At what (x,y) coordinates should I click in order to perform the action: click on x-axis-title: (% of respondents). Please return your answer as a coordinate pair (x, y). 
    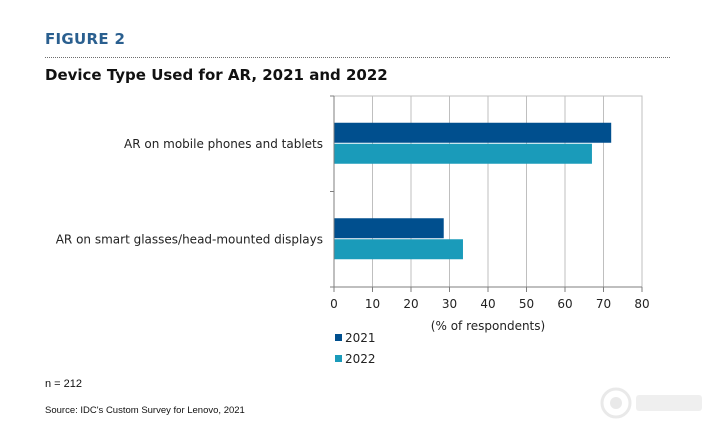
    Looking at the image, I should click on (488, 326).